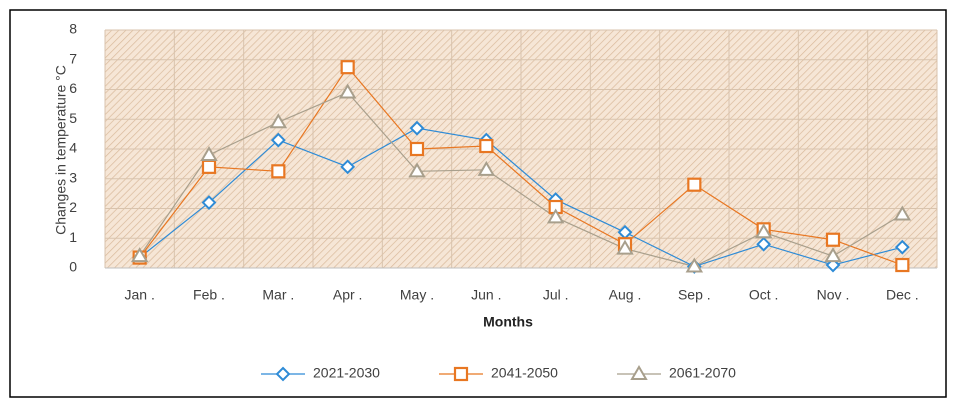  What do you see at coordinates (486, 295) in the screenshot?
I see `x-tick-label: Jun .` at bounding box center [486, 295].